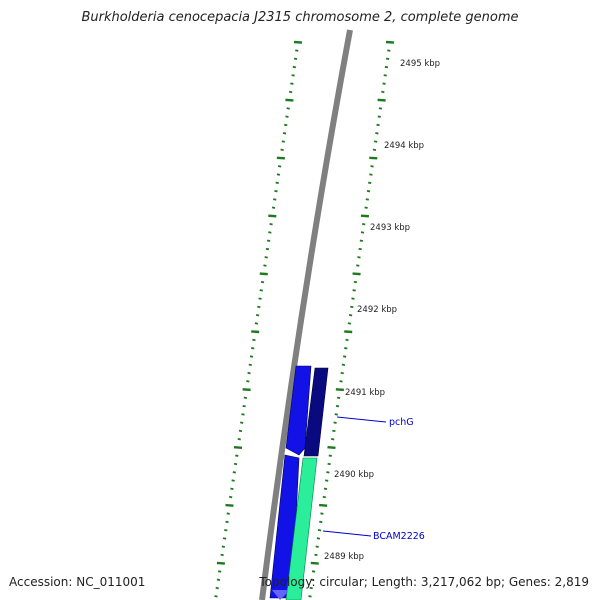  I want to click on tick-label: 2491 kbp, so click(365, 393).